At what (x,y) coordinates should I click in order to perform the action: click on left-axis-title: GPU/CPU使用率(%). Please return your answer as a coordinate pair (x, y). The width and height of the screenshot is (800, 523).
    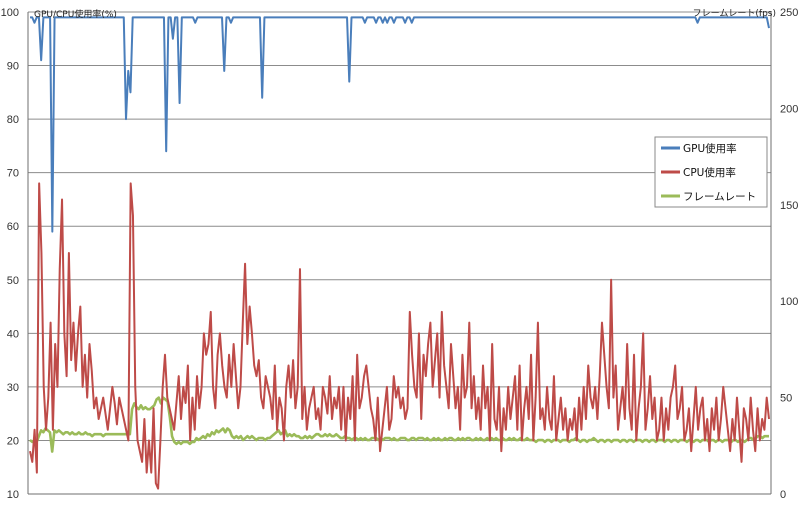
    Looking at the image, I should click on (75, 14).